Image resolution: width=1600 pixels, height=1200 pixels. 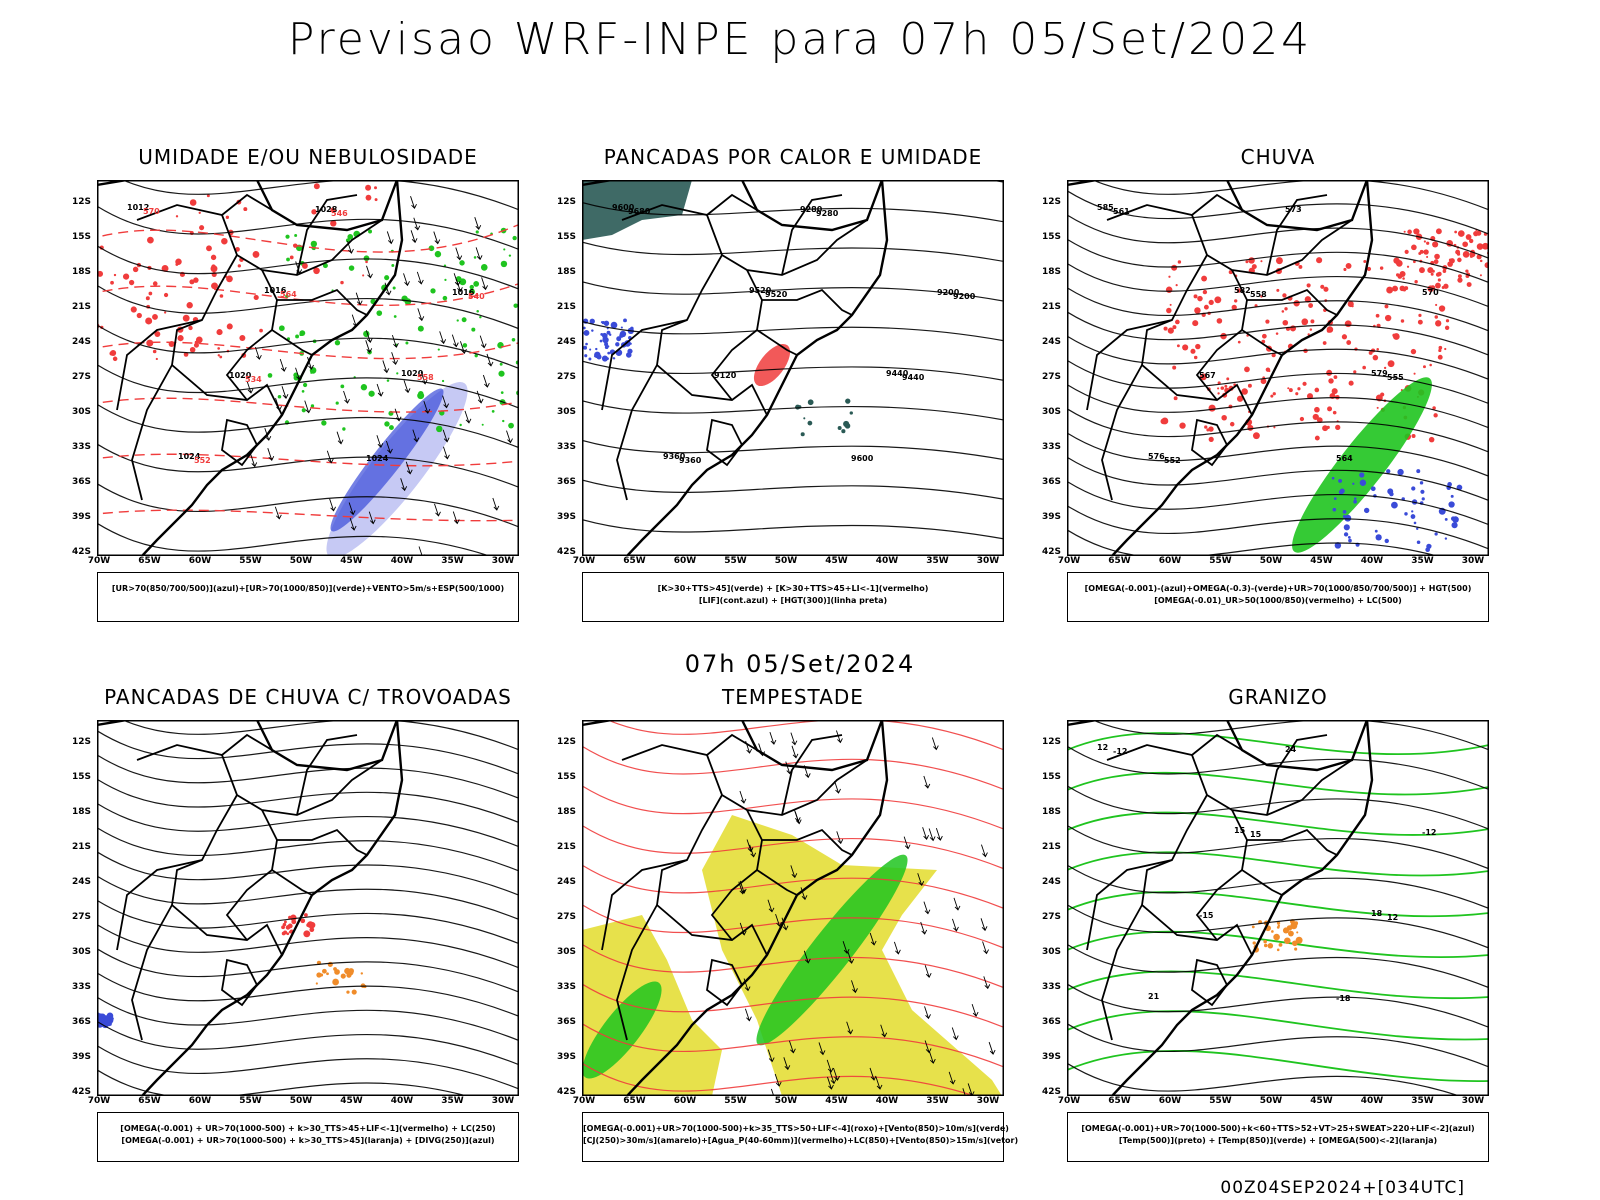 I want to click on longitude-tick-label: 35W, so click(x=937, y=1101).